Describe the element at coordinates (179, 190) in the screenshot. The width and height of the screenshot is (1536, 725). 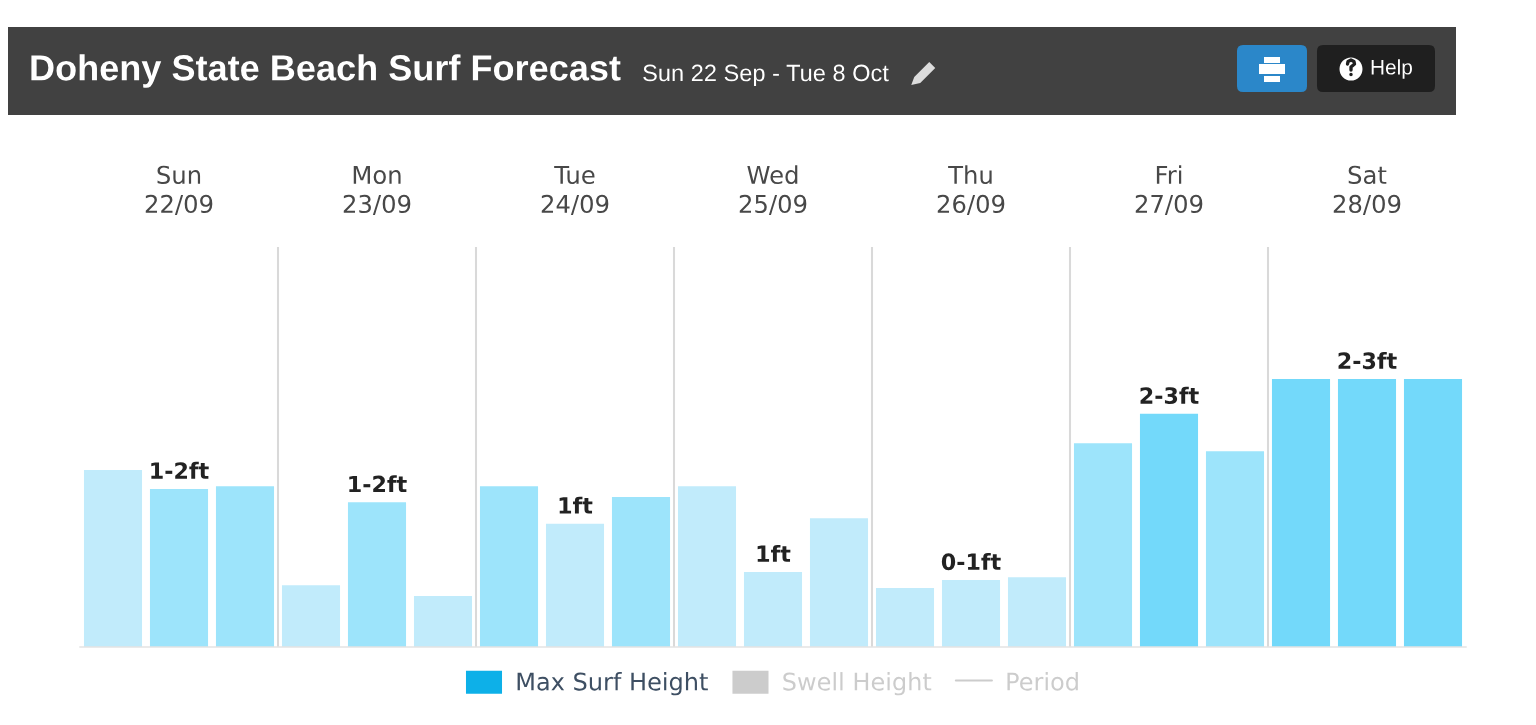
I see `x-tick-label: Sun 22/09` at that location.